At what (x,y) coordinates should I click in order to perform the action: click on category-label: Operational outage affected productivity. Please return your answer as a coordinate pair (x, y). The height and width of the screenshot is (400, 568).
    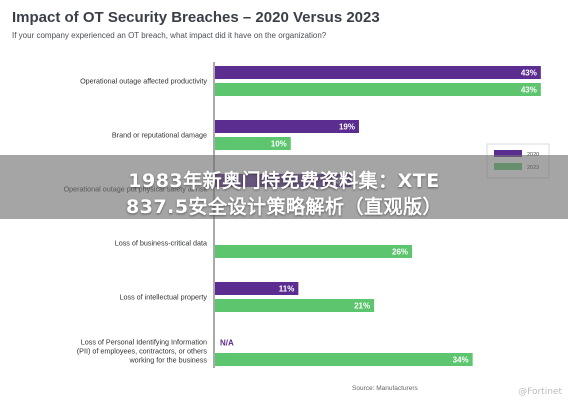
    Looking at the image, I should click on (143, 81).